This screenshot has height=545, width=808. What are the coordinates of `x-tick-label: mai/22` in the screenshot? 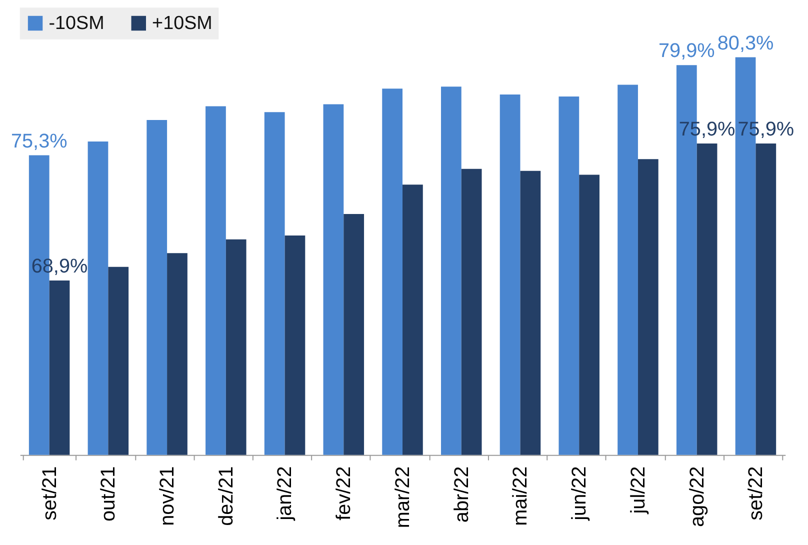 It's located at (521, 496).